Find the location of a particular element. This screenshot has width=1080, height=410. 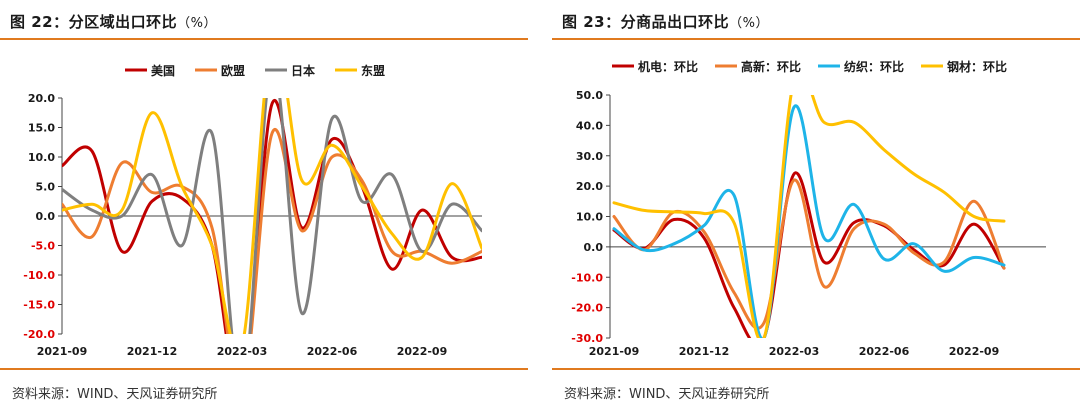

y-tick-label: 40.0 is located at coordinates (589, 125).